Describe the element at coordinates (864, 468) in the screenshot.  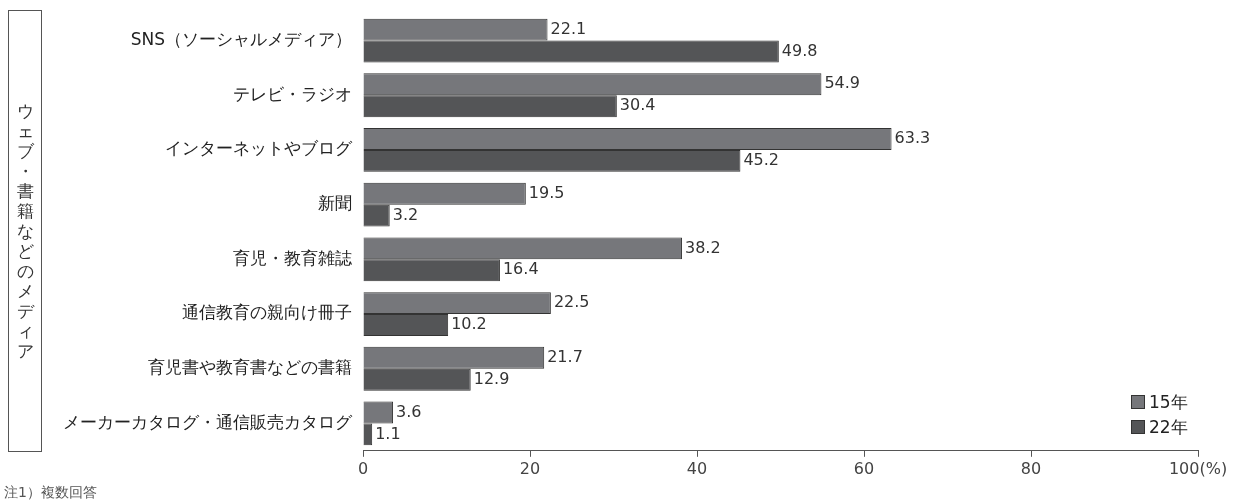
I see `x-tick-label: 60` at that location.